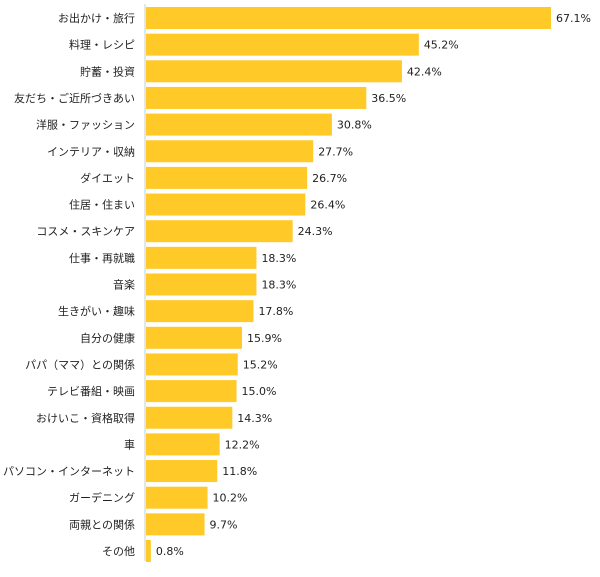 This screenshot has width=600, height=577. What do you see at coordinates (230, 498) in the screenshot?
I see `value-label: 10.2%` at bounding box center [230, 498].